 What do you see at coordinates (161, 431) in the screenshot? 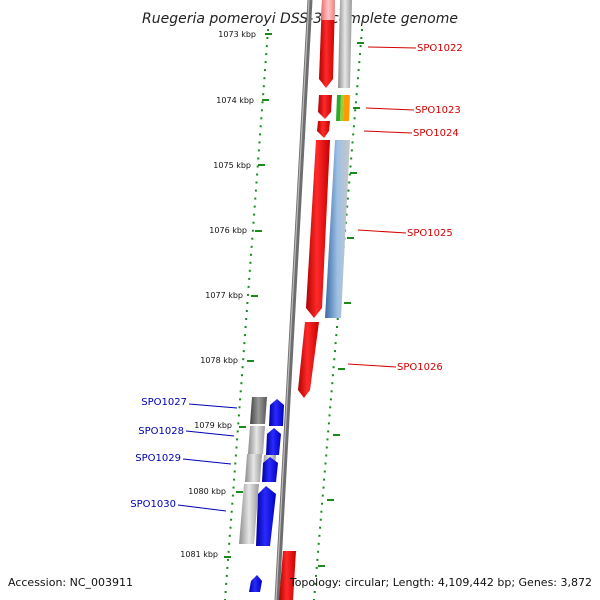
I see `gene-label-spo1028: SPO1028` at bounding box center [161, 431].